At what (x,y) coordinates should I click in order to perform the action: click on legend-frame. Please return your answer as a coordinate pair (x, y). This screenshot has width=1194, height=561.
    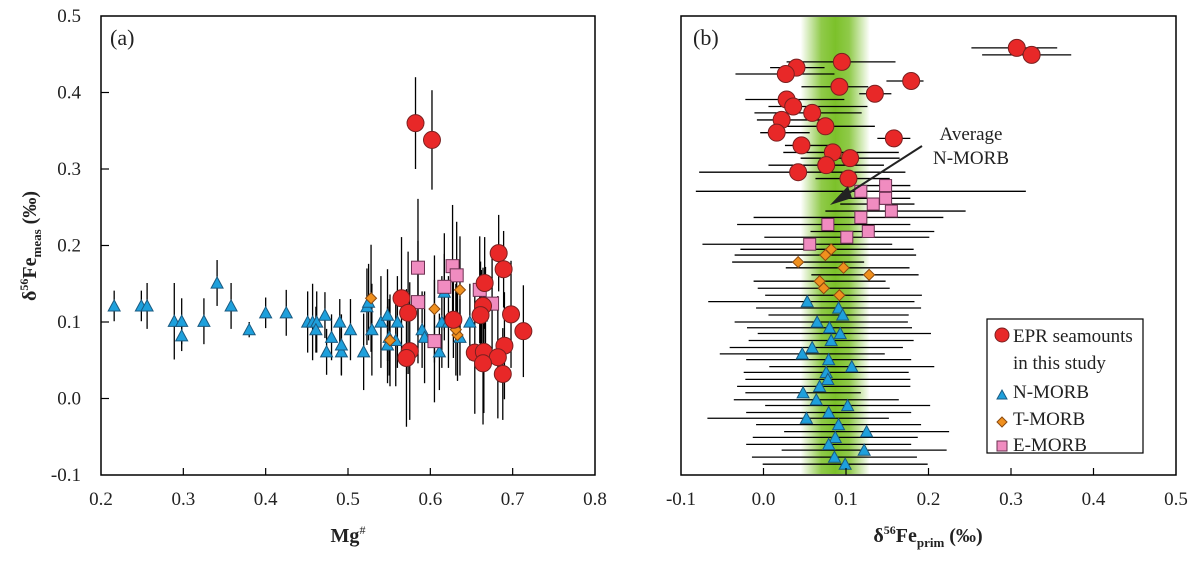
    Looking at the image, I should click on (1065, 386).